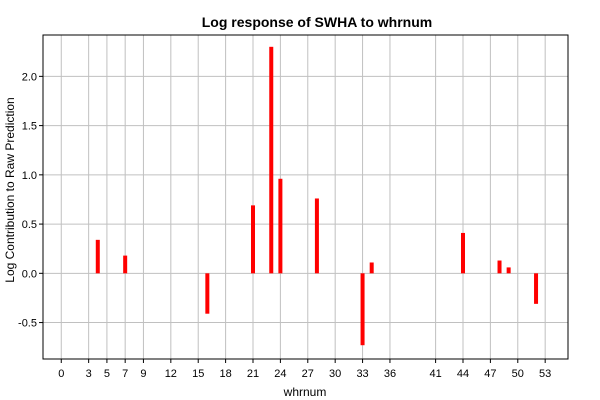 The width and height of the screenshot is (600, 400). I want to click on x-tick-label: 44, so click(463, 374).